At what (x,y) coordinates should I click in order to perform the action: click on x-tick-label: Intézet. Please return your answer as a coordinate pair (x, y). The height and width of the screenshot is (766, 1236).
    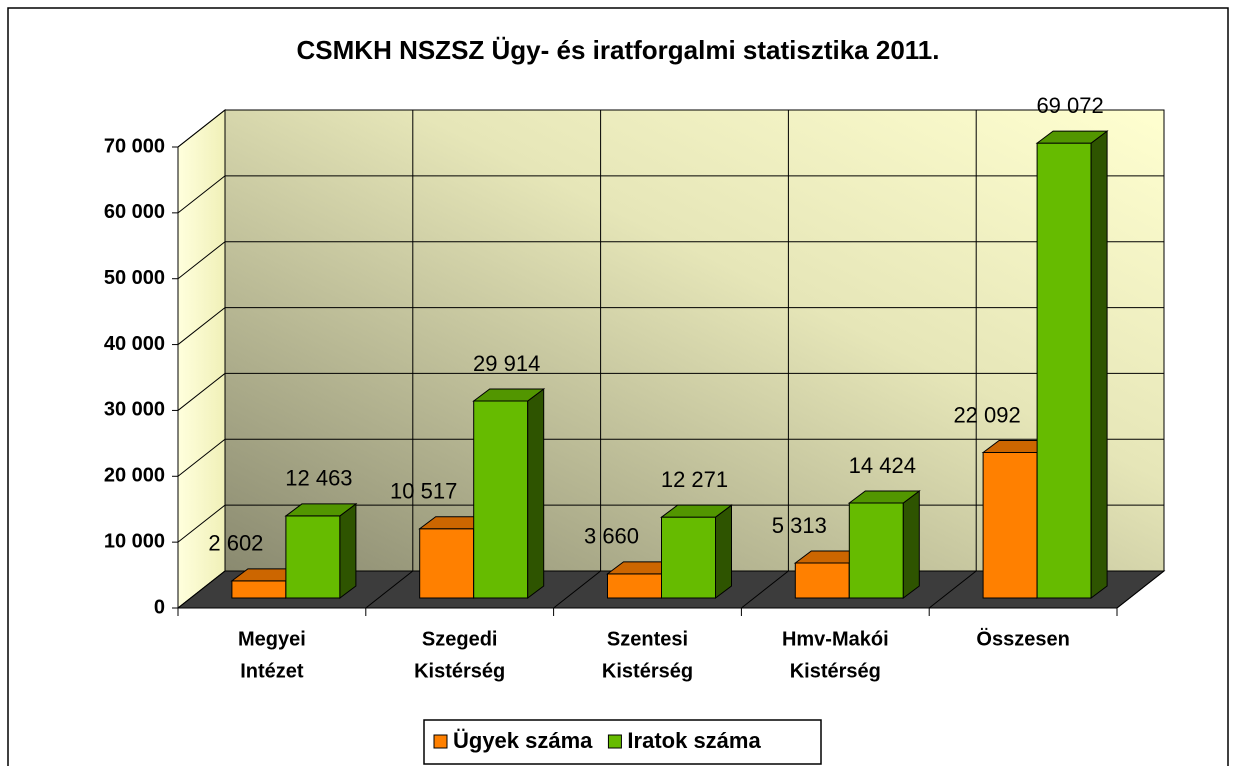
    Looking at the image, I should click on (272, 671).